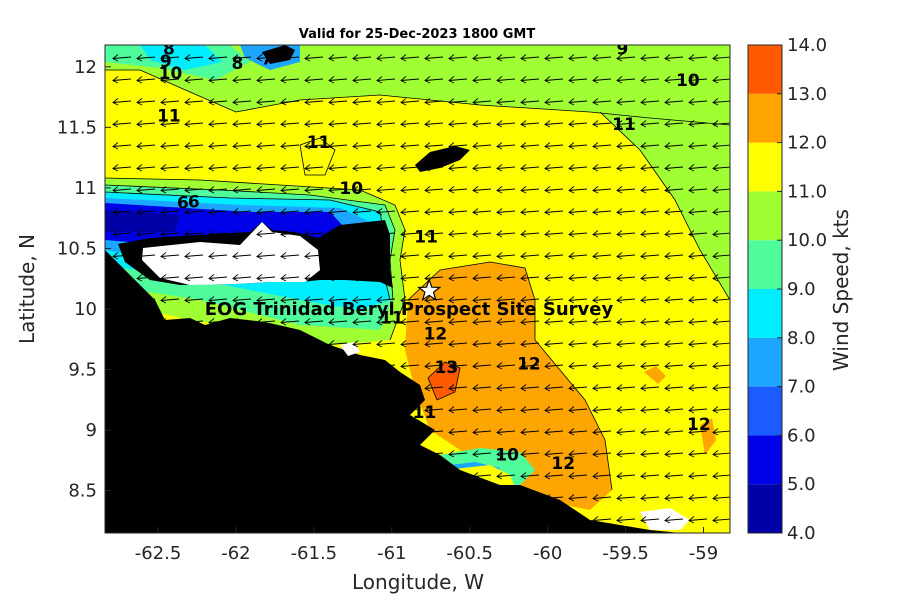 This screenshot has height=600, width=900. I want to click on colorbar: 4.0 5.0 6.0 7.0 8.0 9.0 10.0 11.0 12.0 13.0 14.0, so click(787, 289).